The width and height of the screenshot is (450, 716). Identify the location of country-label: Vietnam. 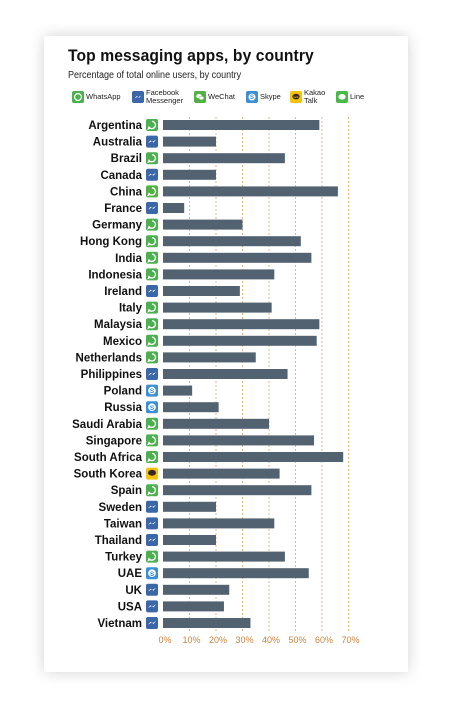
(119, 624).